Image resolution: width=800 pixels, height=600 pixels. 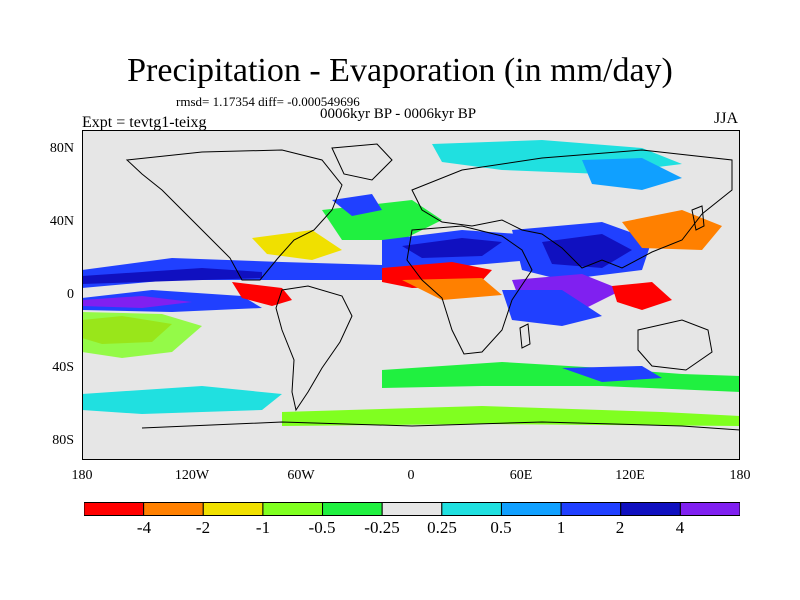 I want to click on indian-ocean-blue, so click(x=552, y=308).